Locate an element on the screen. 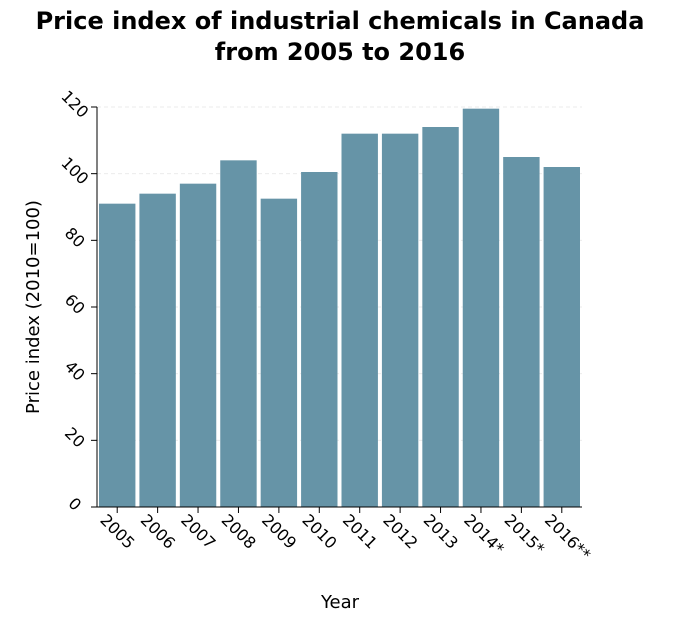 This screenshot has width=680, height=624. y-axis-label: Price index (2010=100) is located at coordinates (33, 307).